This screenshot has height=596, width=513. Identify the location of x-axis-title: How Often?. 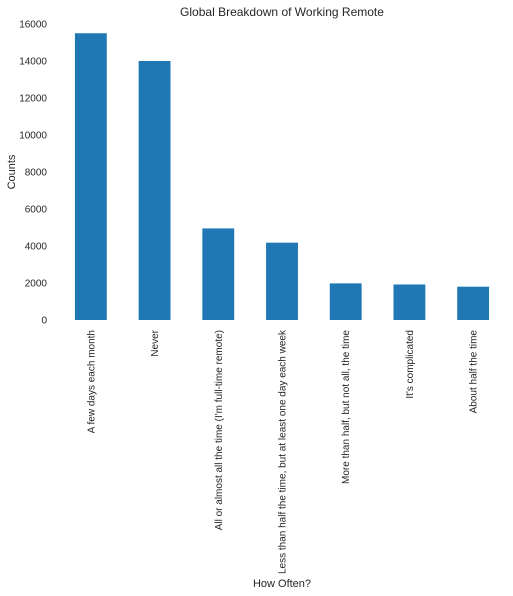
(282, 584).